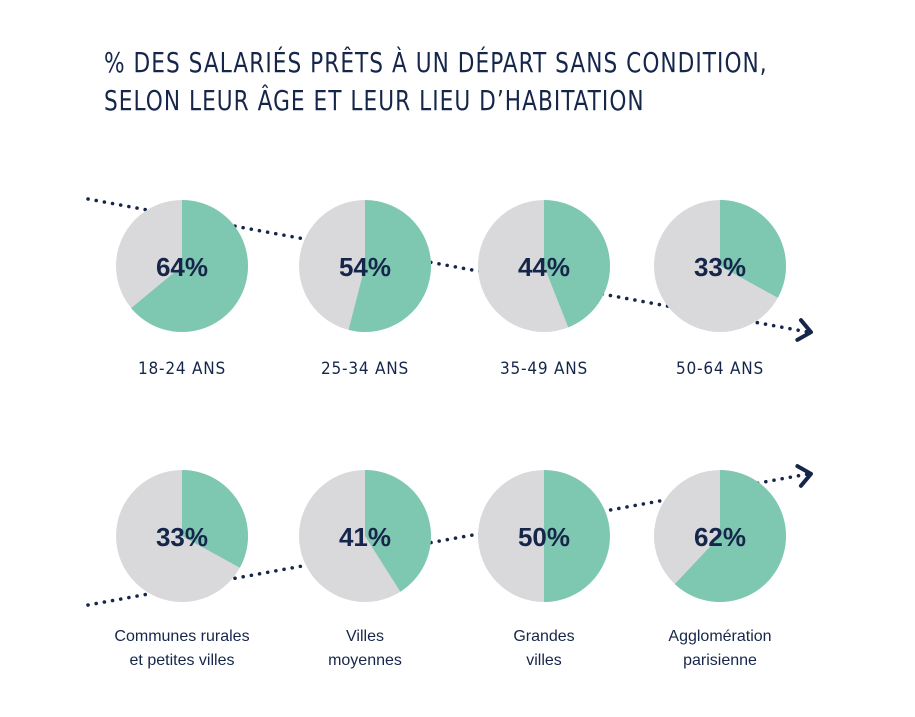 The height and width of the screenshot is (717, 915). I want to click on pie-location-4: 62% Agglomération parisienne, so click(720, 569).